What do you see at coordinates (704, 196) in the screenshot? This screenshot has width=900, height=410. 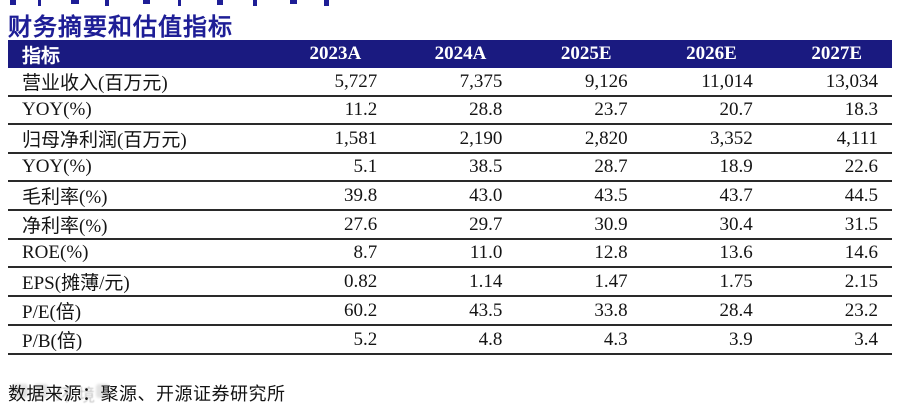 I see `cell-value: 43.7` at bounding box center [704, 196].